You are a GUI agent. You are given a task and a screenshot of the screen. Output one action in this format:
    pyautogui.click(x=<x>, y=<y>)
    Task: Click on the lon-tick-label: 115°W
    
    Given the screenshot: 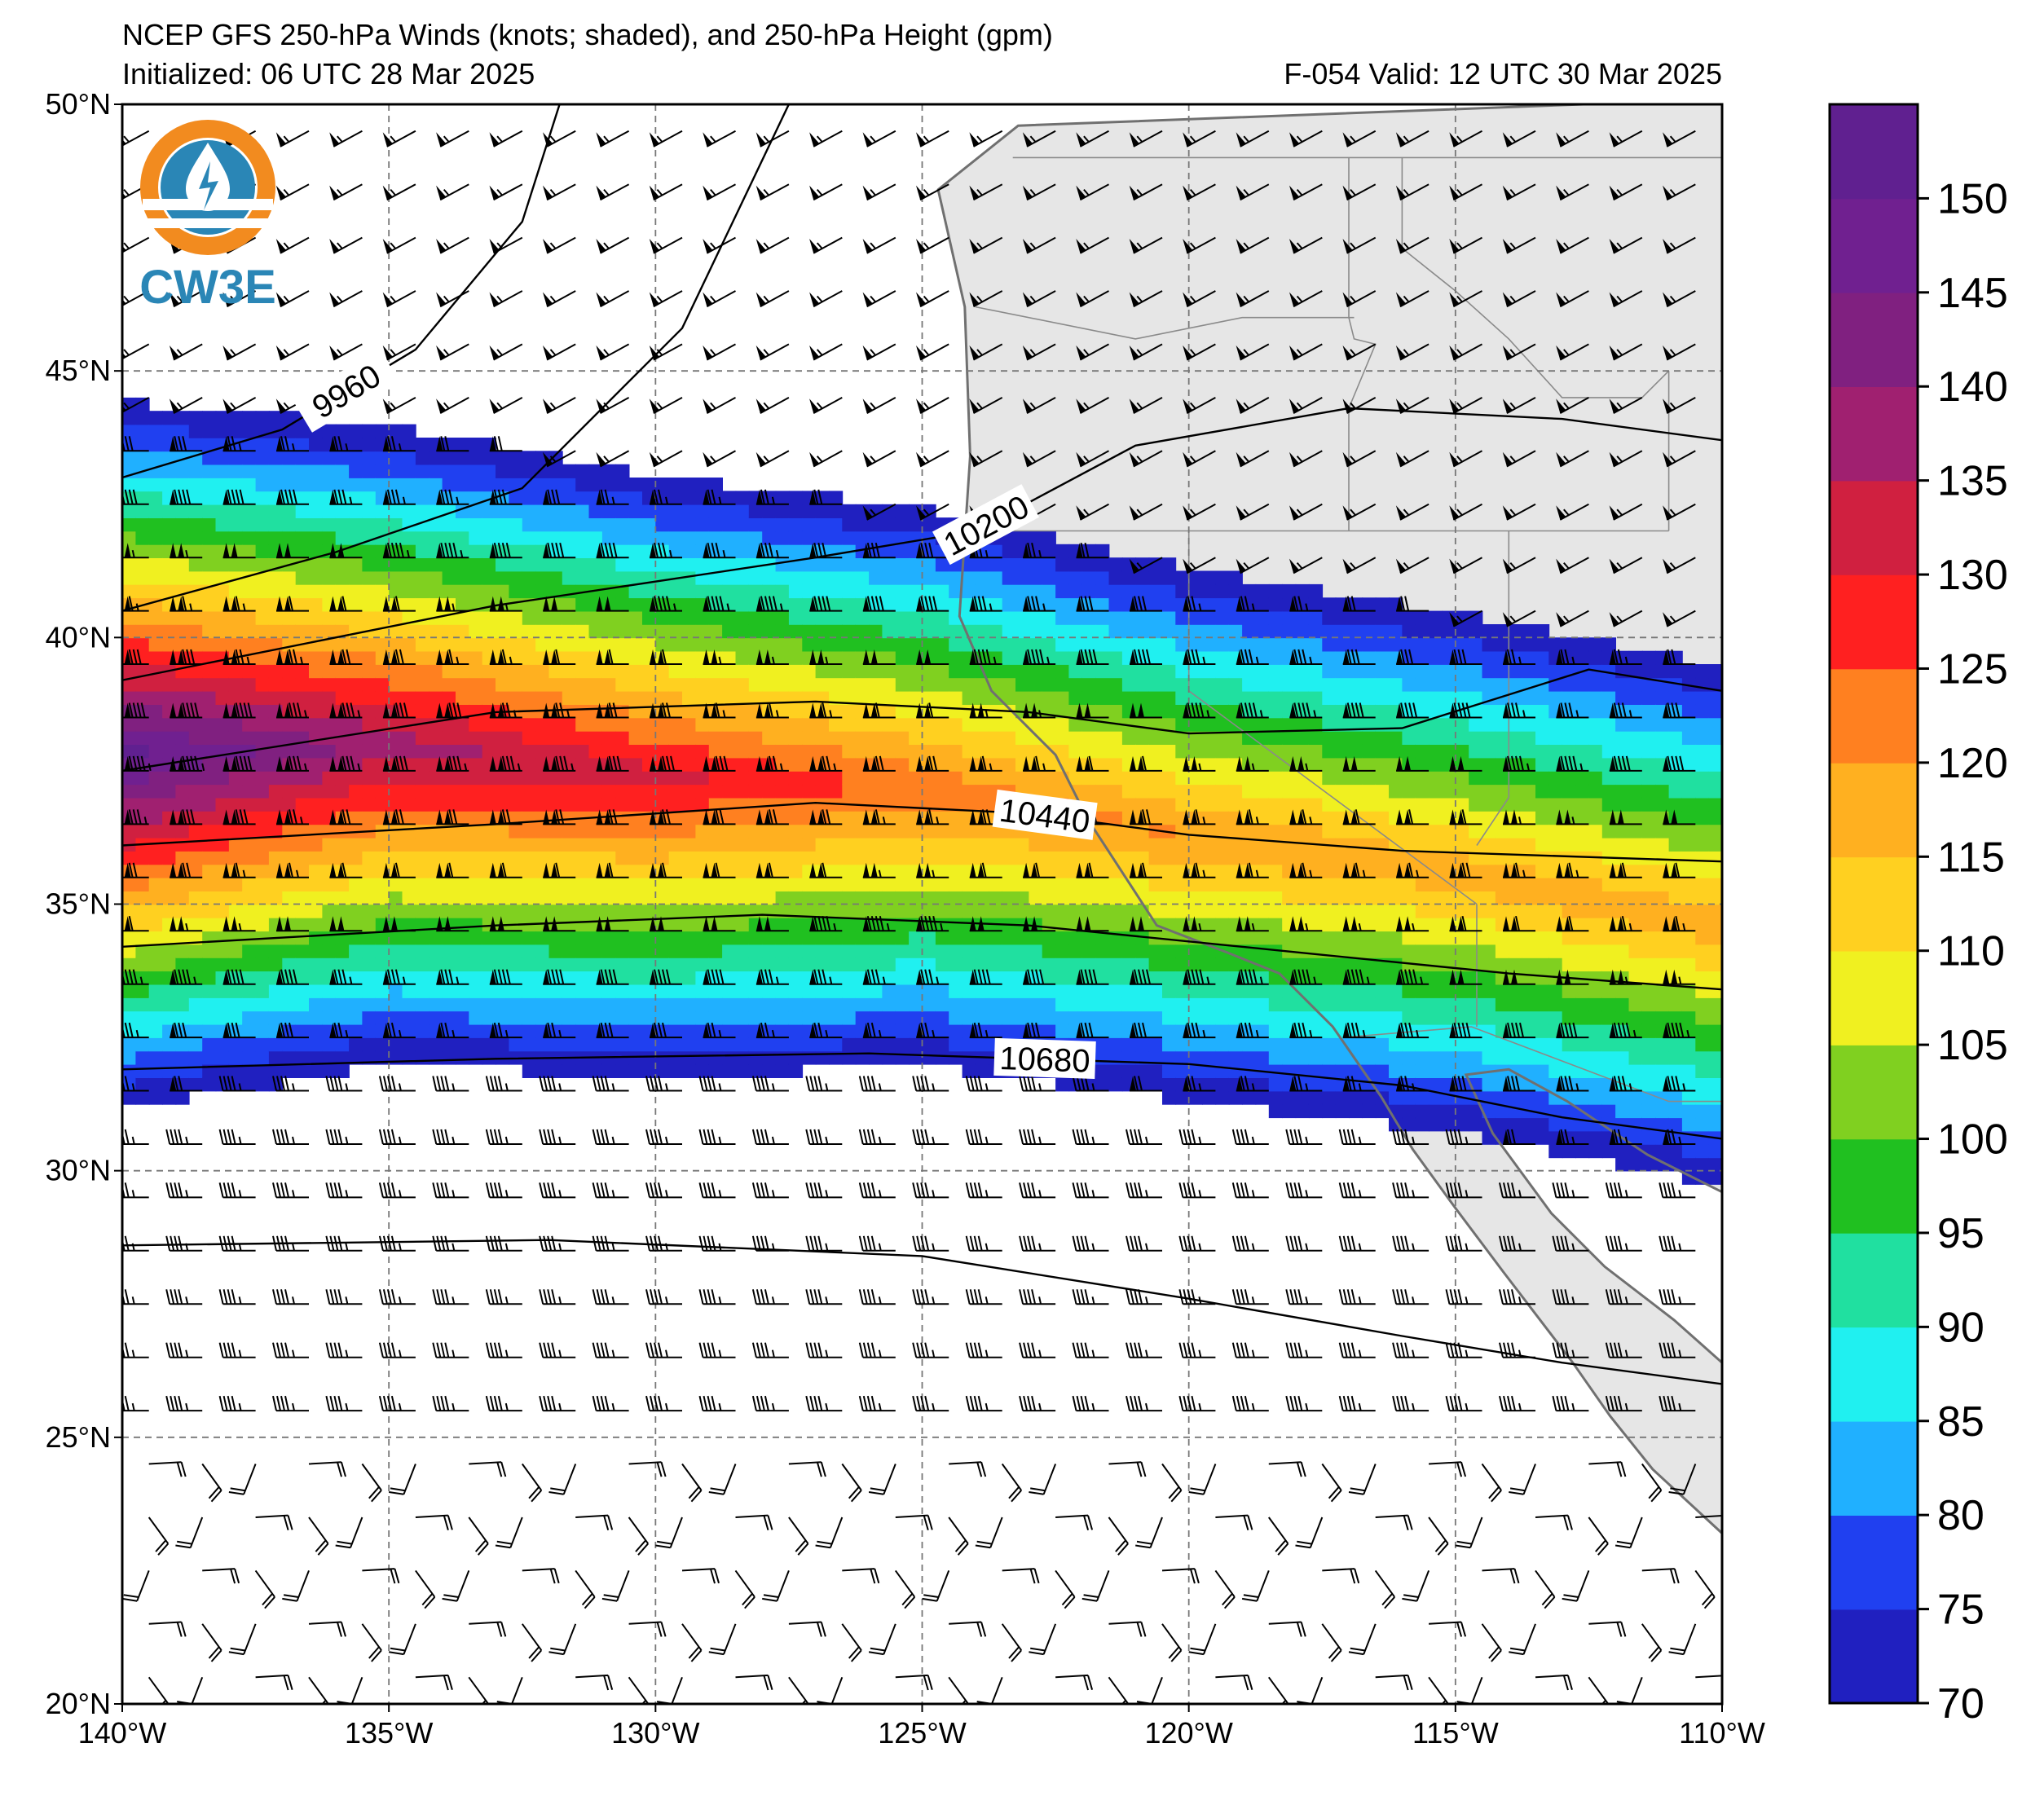 What is the action you would take?
    pyautogui.click(x=1455, y=1733)
    